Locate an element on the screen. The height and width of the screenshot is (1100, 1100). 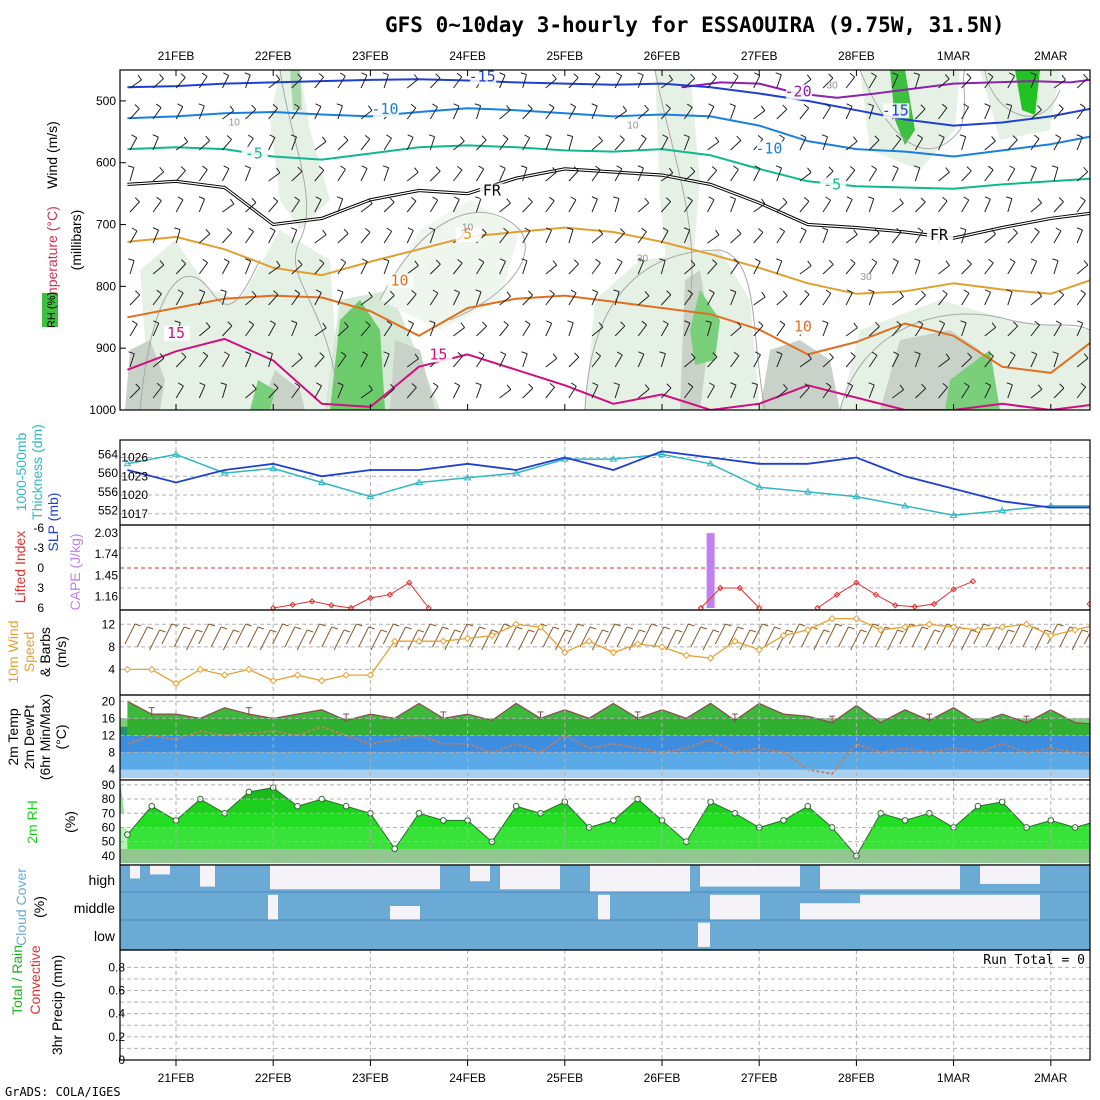
rh-tick-label: 50 is located at coordinates (109, 842).